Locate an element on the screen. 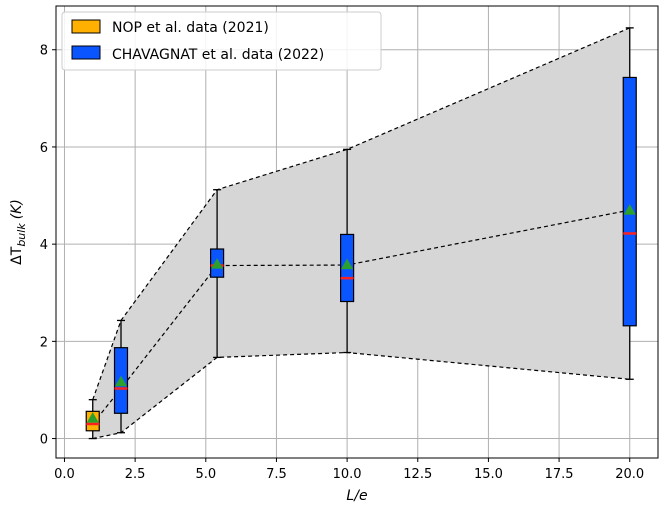  x-tick-label: 10.0 is located at coordinates (347, 474).